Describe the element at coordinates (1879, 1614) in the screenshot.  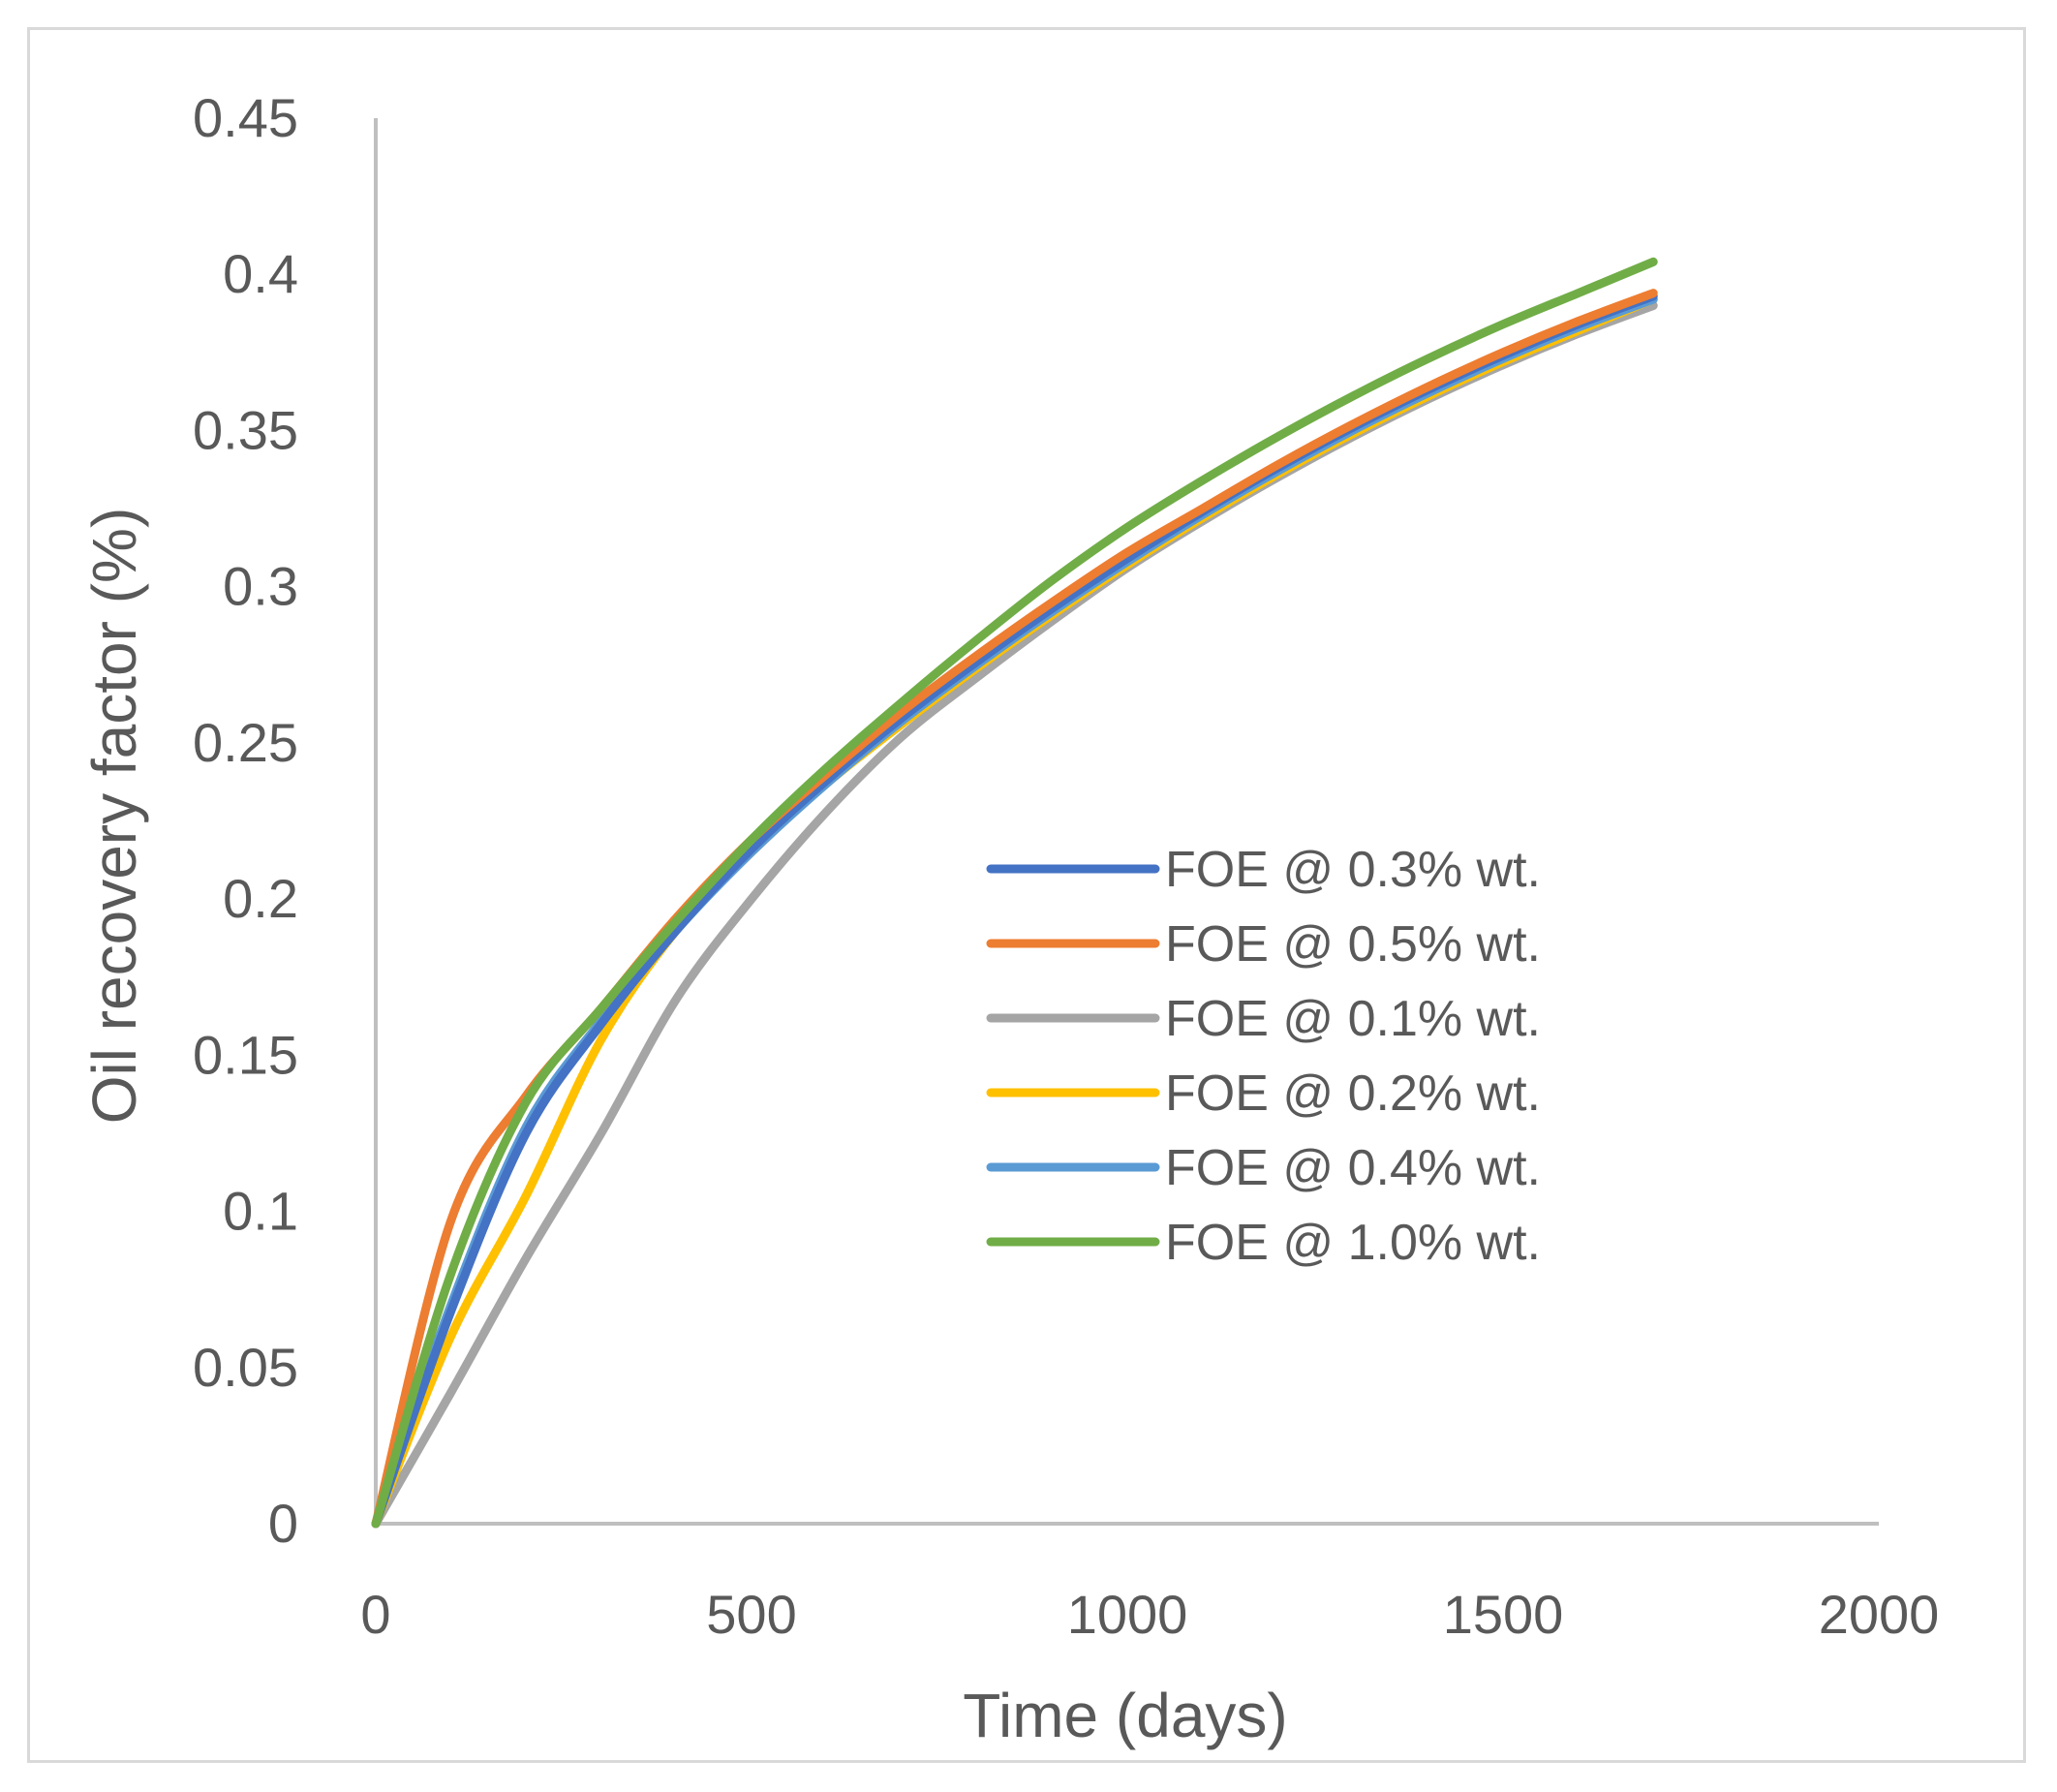
I see `x-tick-label: 2000` at that location.